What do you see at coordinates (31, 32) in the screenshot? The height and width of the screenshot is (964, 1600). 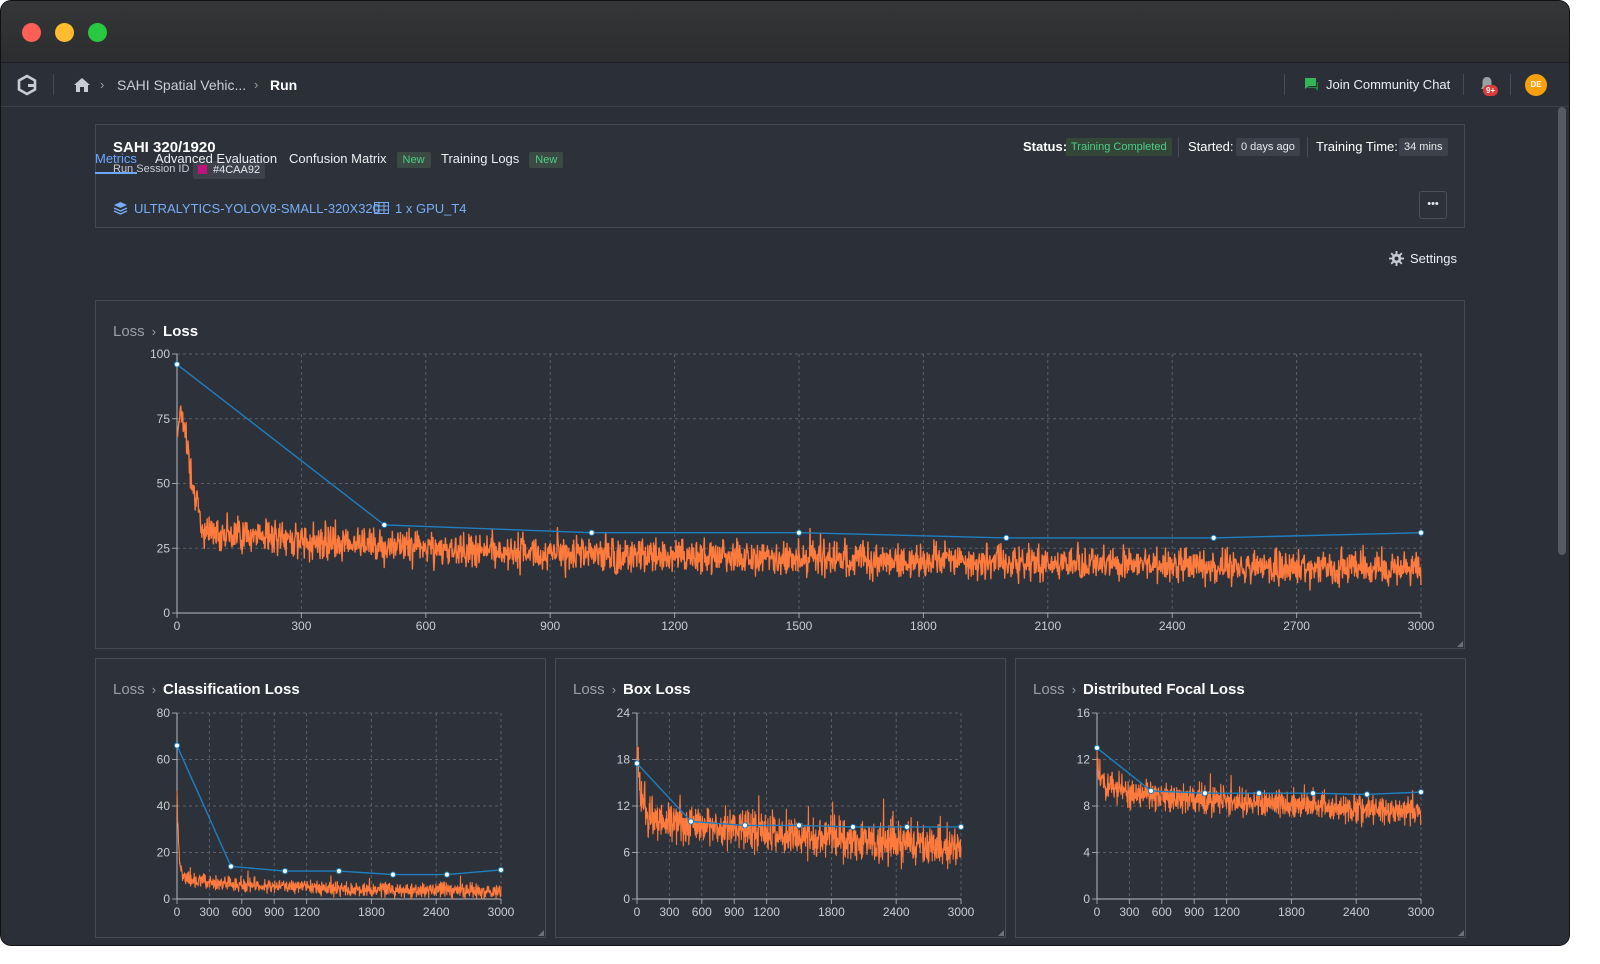 I see `close-window-button` at bounding box center [31, 32].